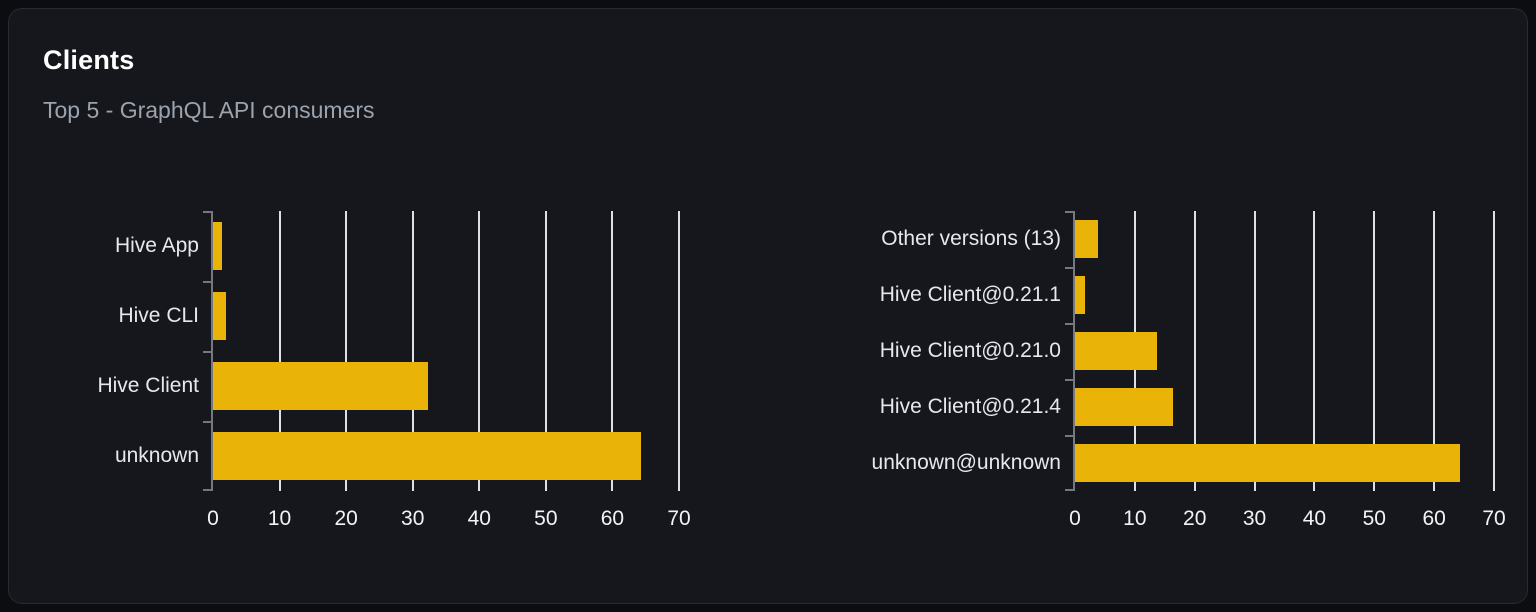 Image resolution: width=1536 pixels, height=612 pixels. I want to click on category-label: Hive Client, so click(148, 385).